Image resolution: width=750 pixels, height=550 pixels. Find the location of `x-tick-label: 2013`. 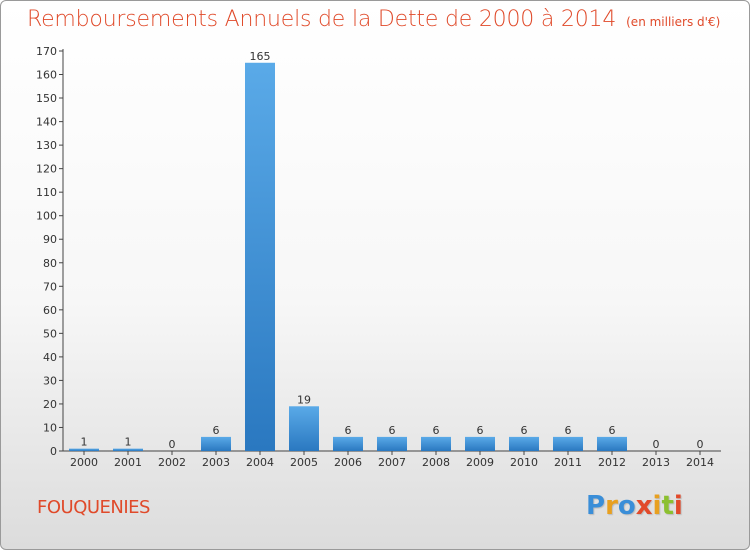

x-tick-label: 2013 is located at coordinates (656, 462).